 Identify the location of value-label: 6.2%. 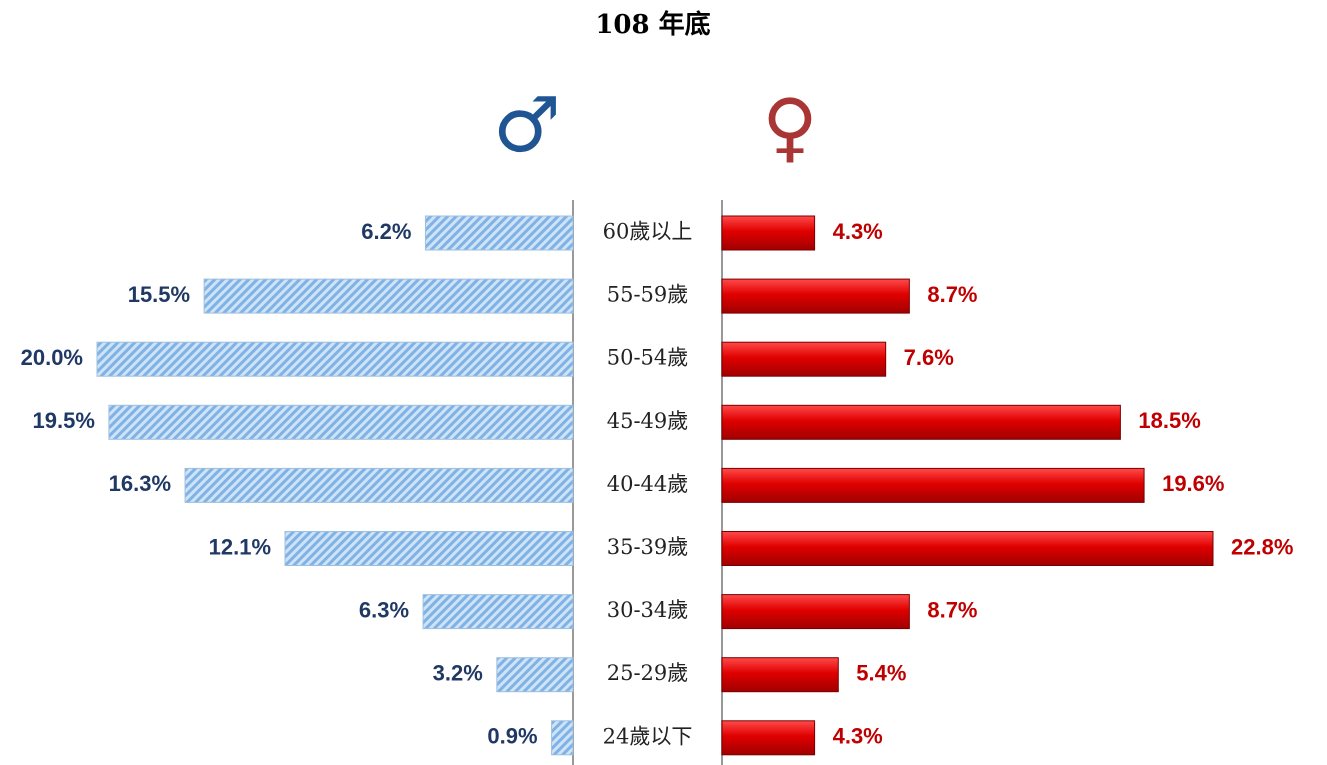
(386, 231).